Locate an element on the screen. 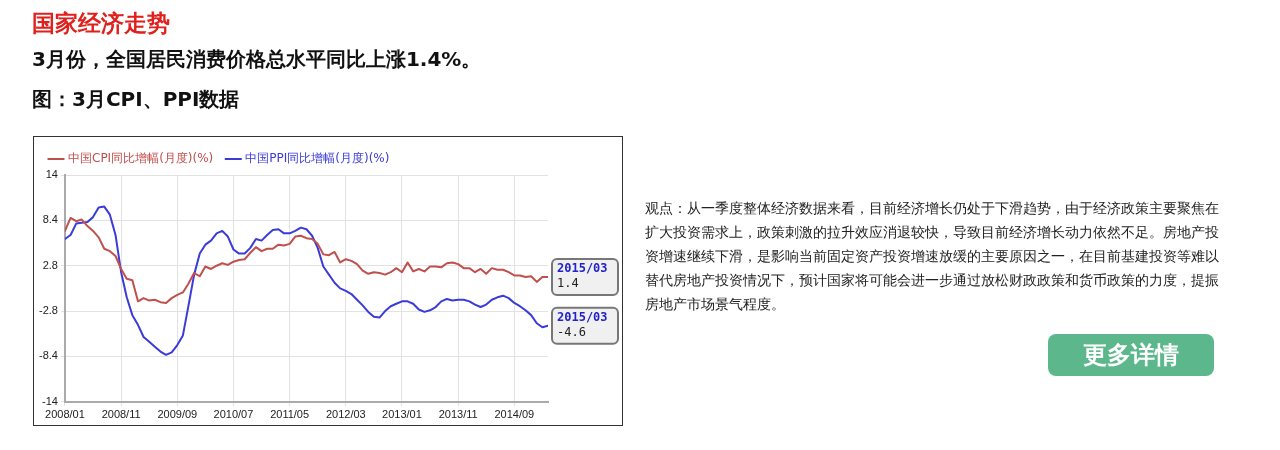 This screenshot has width=1280, height=450. y-tick-label: -14 is located at coordinates (50, 400).